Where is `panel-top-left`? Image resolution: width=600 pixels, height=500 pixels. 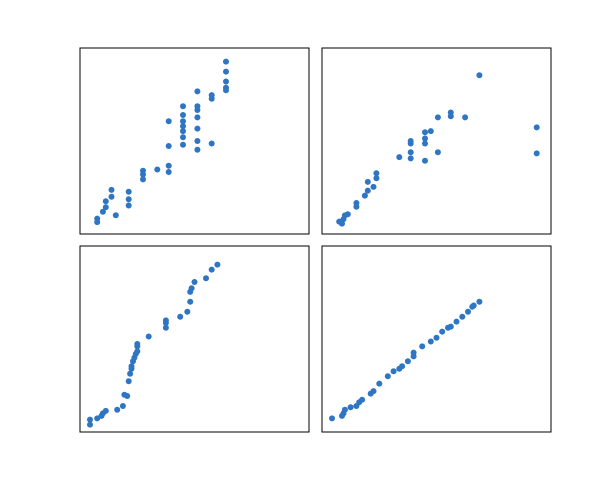 panel-top-left is located at coordinates (194, 141).